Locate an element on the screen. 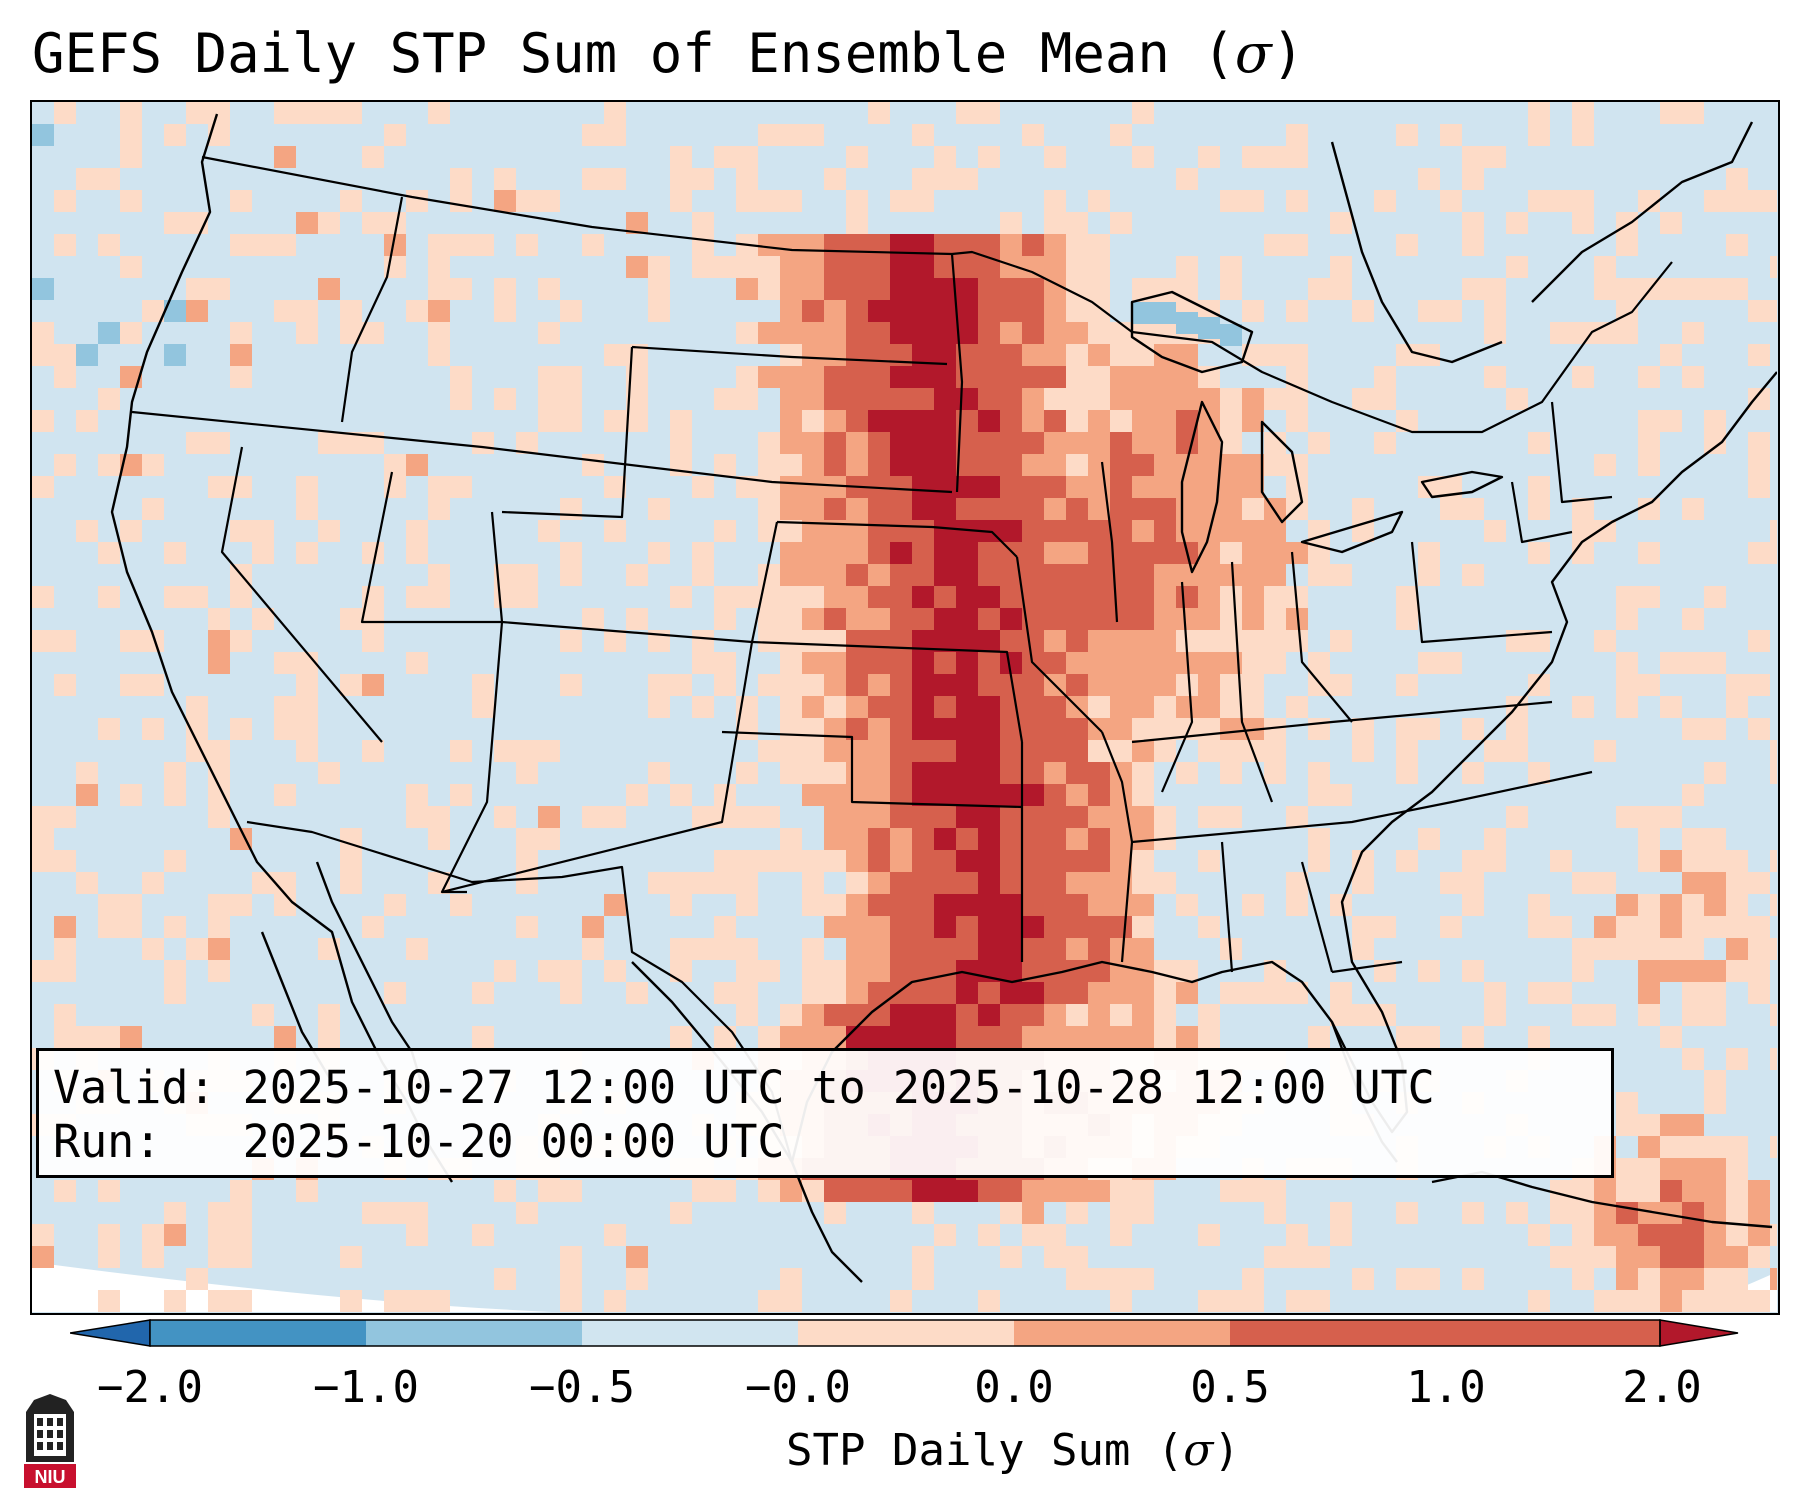 This screenshot has height=1506, width=1803. colorbar-tick-7: 1.0 is located at coordinates (1446, 1387).